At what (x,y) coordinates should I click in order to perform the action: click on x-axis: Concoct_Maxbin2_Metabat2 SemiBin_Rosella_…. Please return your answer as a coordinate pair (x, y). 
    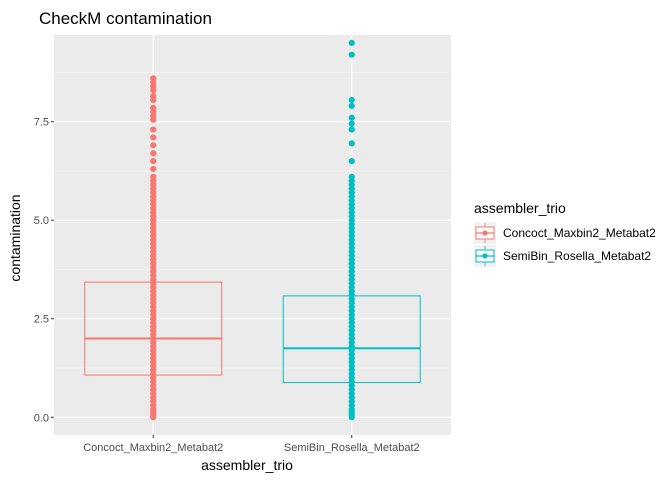
    Looking at the image, I should click on (251, 444).